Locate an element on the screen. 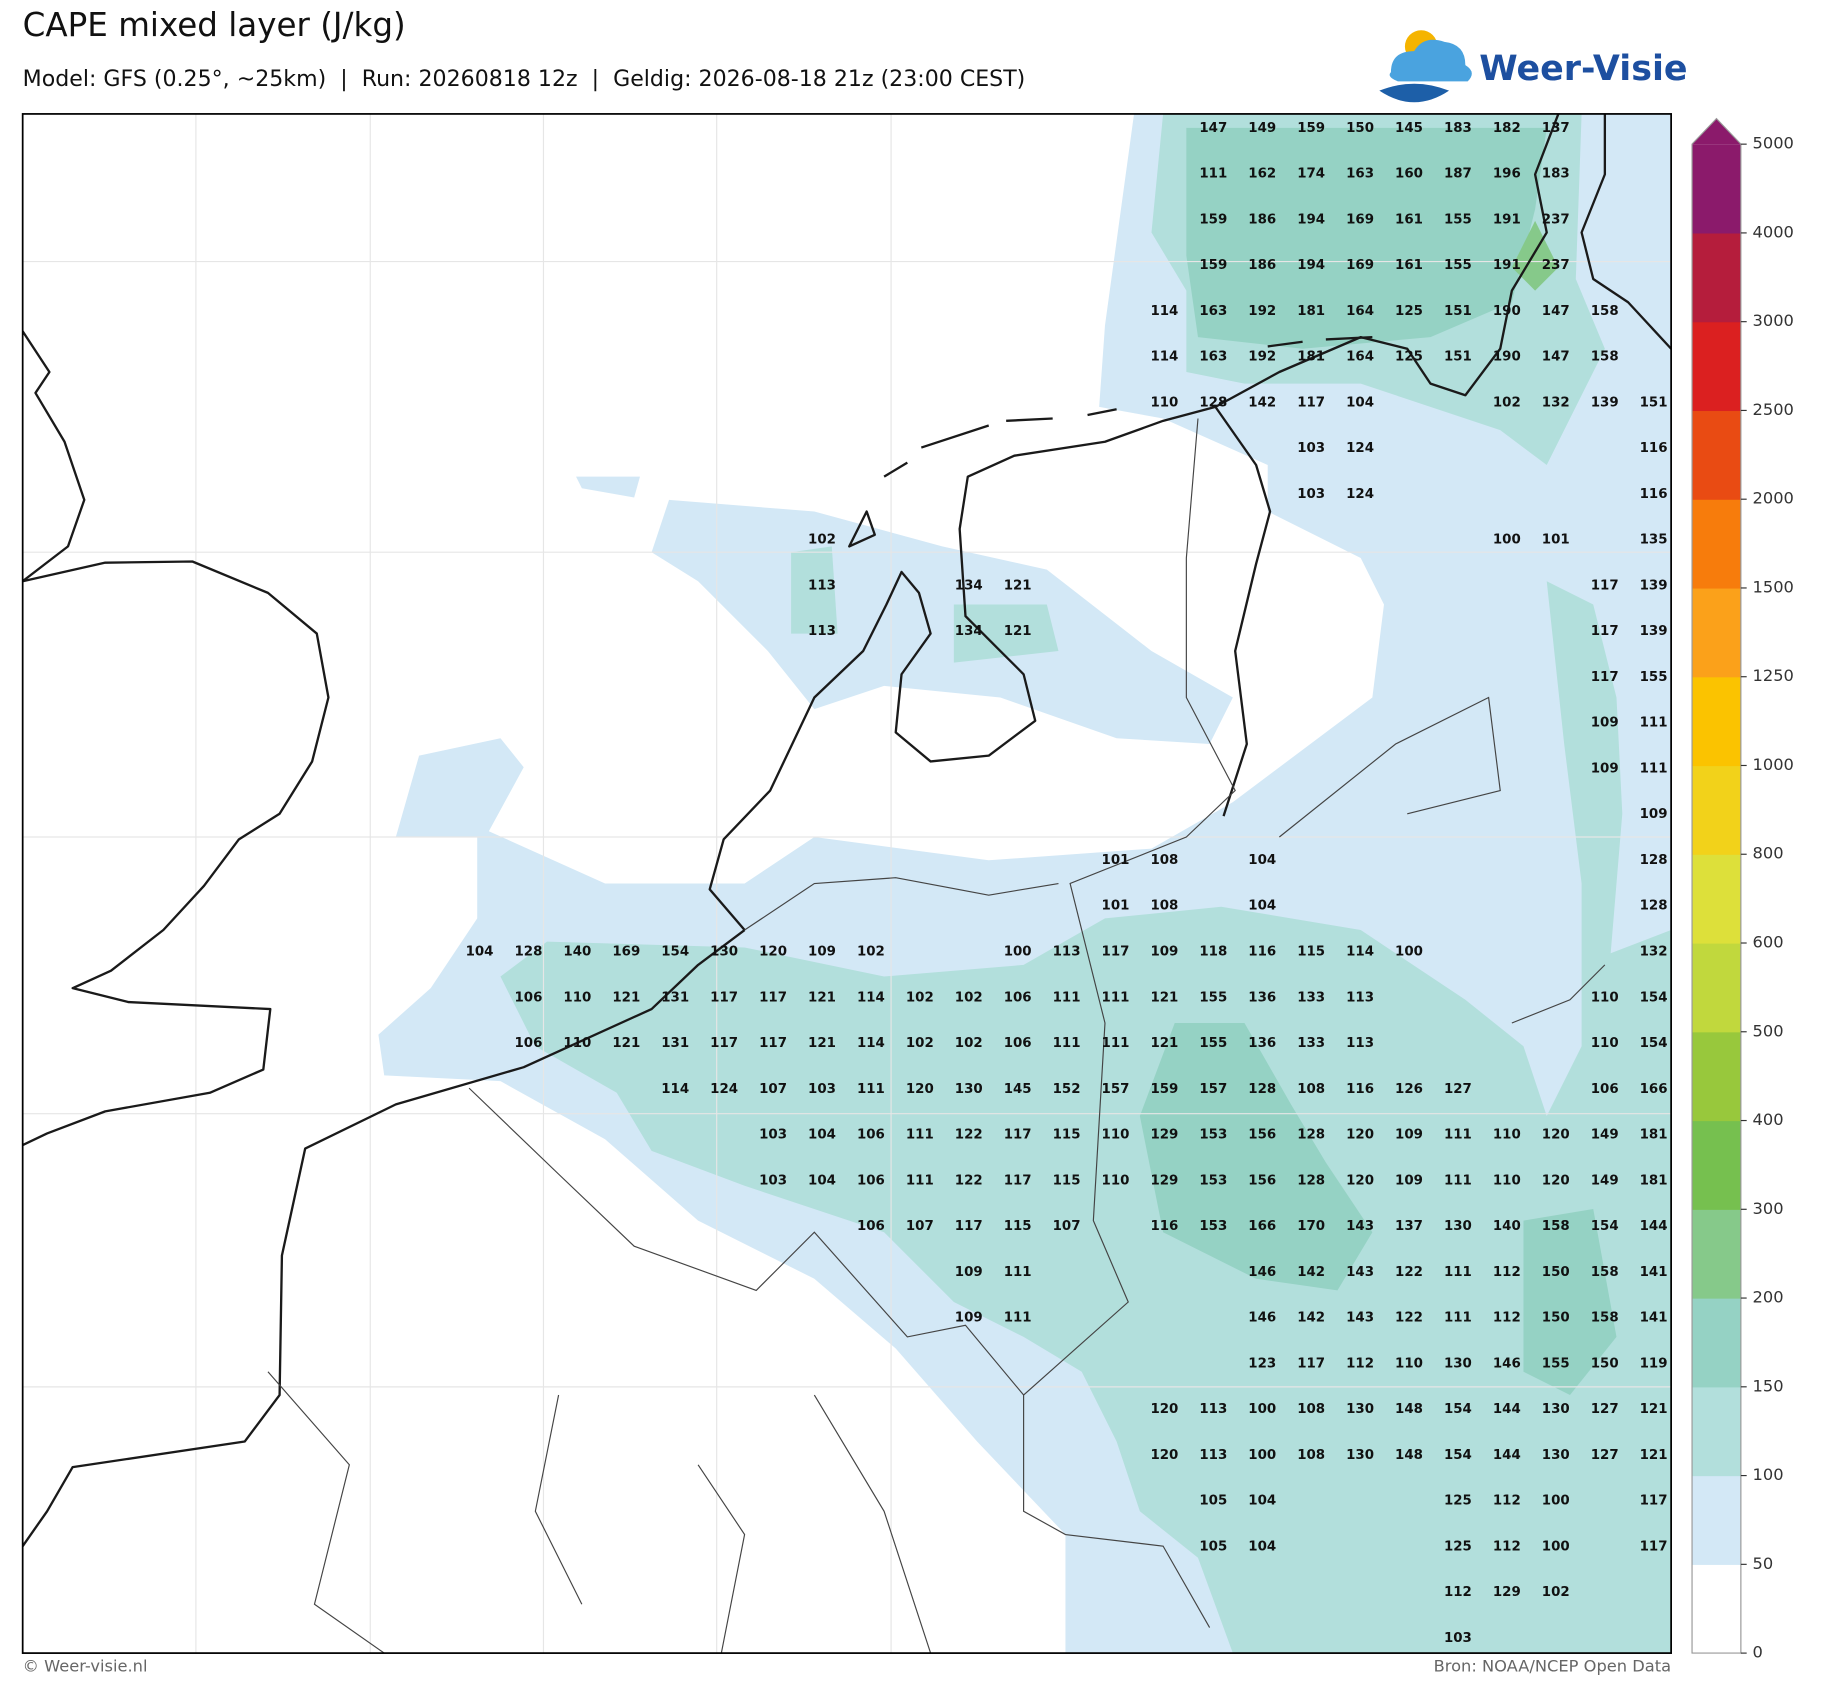  colorbar-tick-label: 800 is located at coordinates (1768, 853).